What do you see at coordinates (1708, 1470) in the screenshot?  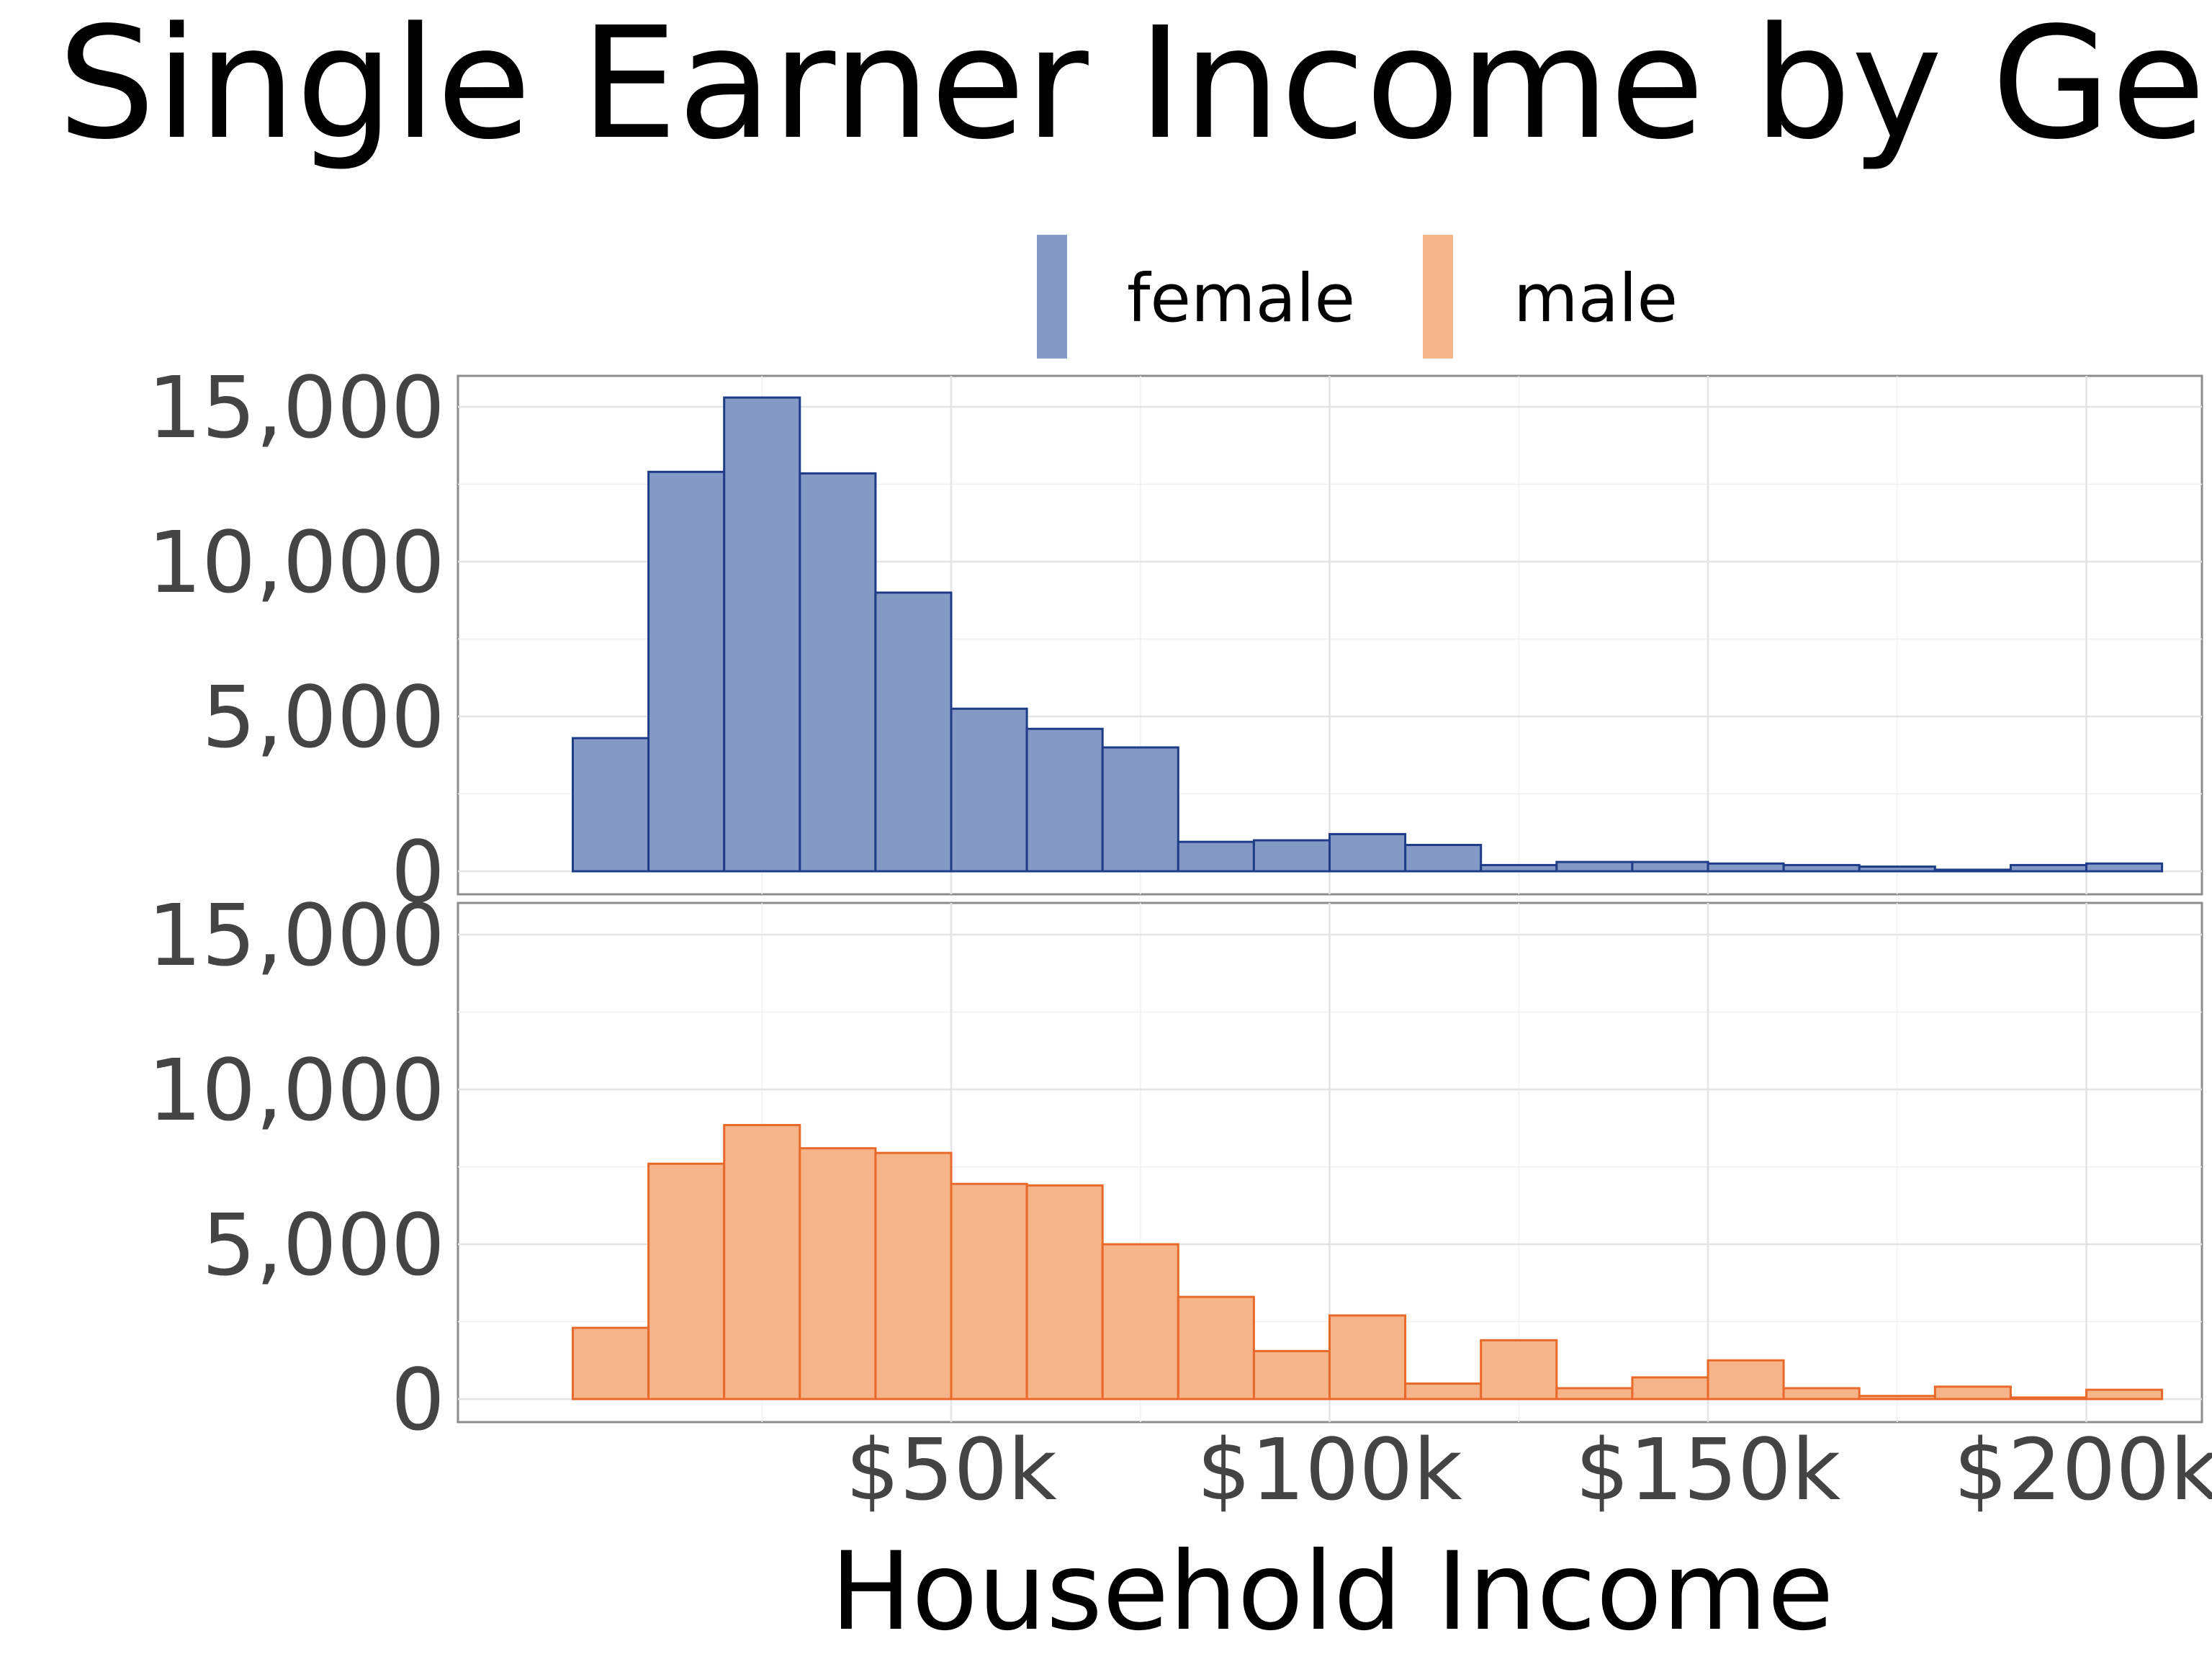 I see `x-tick-label: $150k` at bounding box center [1708, 1470].